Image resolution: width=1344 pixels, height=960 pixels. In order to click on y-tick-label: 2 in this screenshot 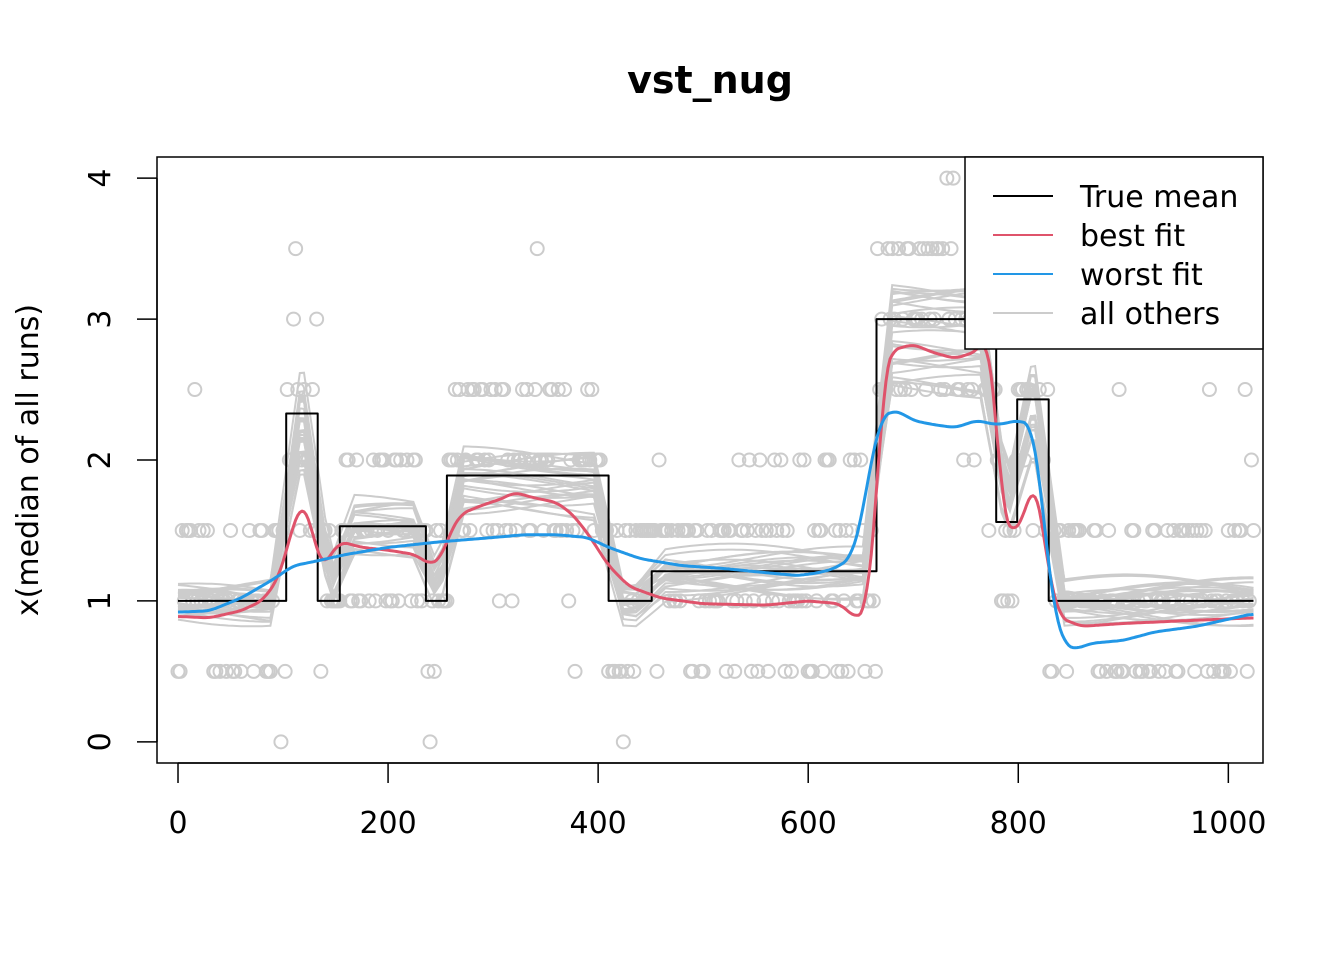, I will do `click(100, 459)`.